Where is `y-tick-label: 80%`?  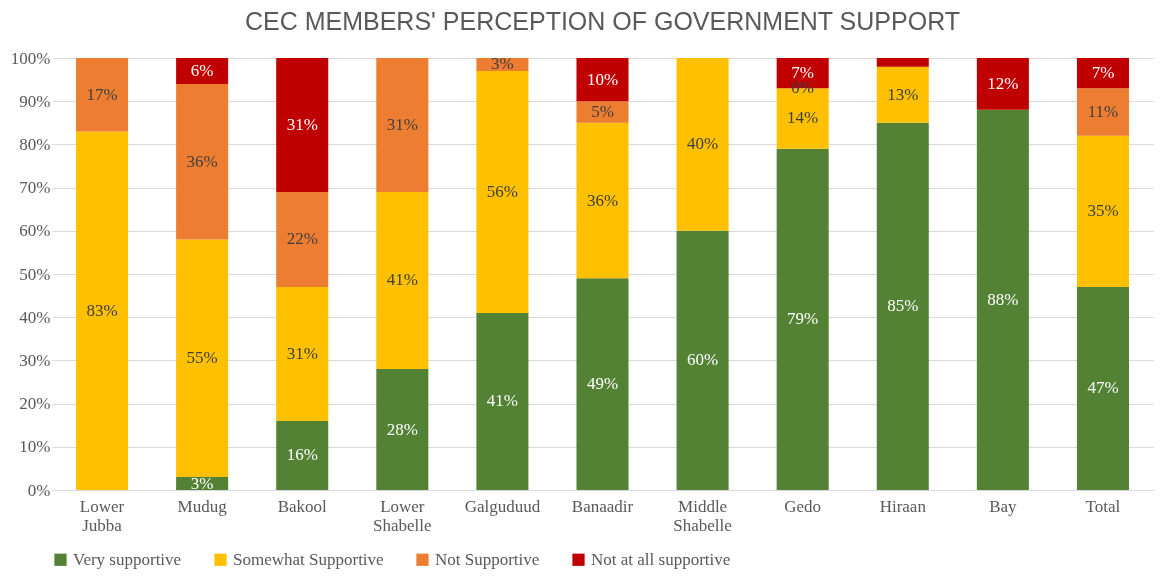
y-tick-label: 80% is located at coordinates (35, 144).